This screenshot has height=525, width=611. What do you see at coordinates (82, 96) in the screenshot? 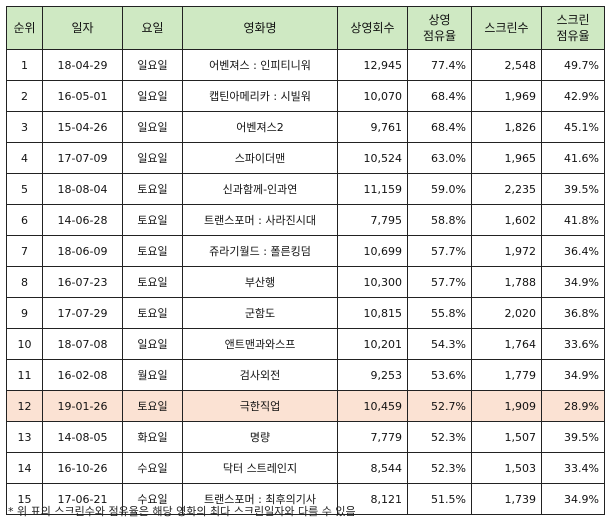
I see `cell-date: 16-05-01` at bounding box center [82, 96].